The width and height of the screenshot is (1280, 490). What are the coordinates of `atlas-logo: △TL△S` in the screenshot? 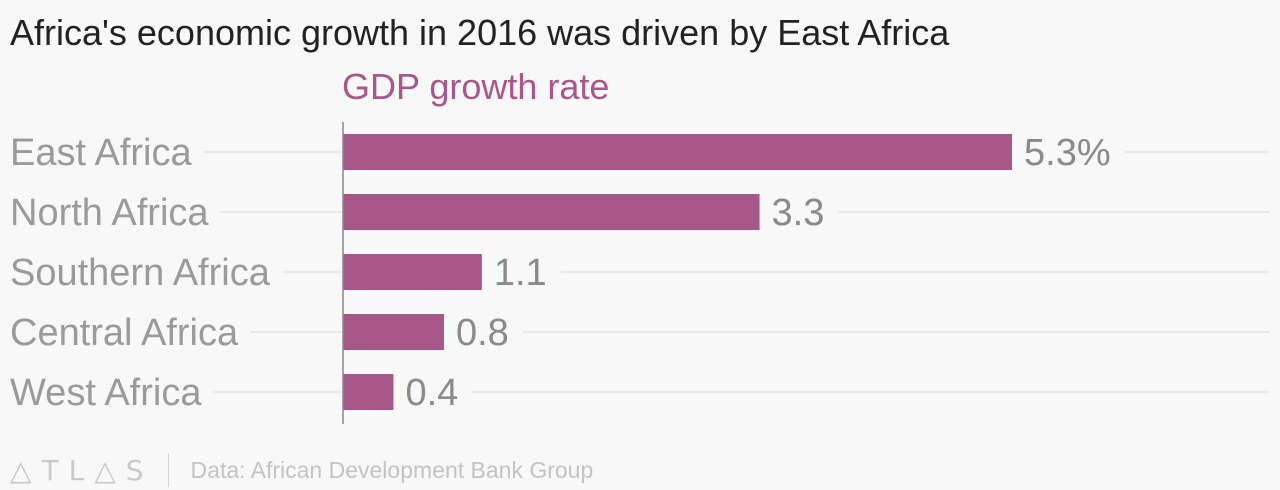 It's located at (82, 470).